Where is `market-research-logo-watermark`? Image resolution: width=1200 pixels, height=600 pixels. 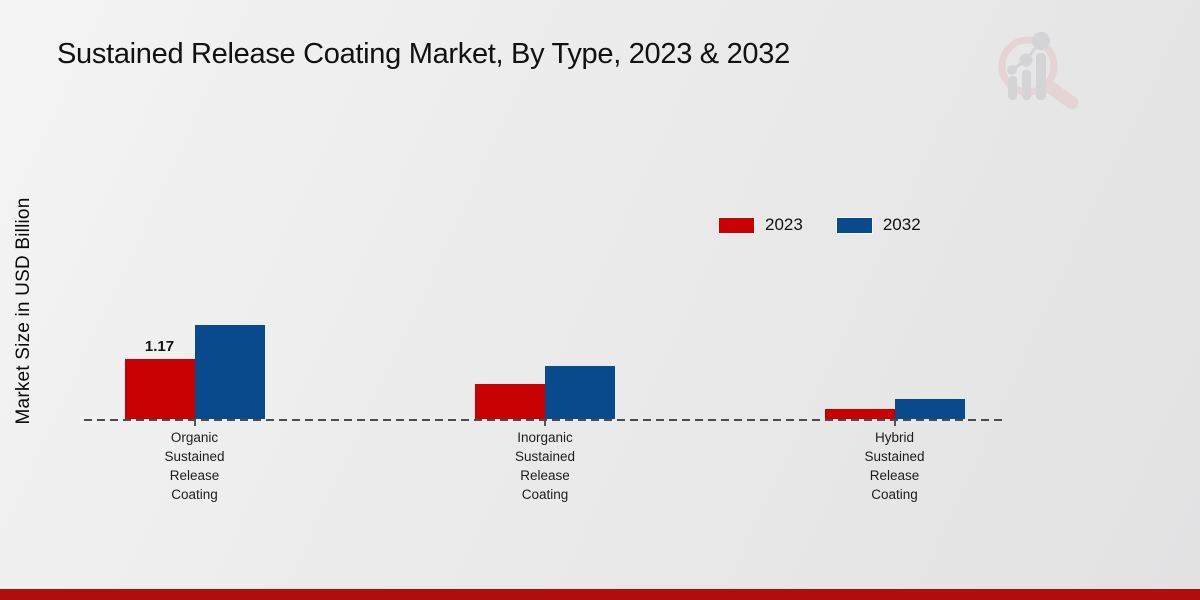 market-research-logo-watermark is located at coordinates (1038, 71).